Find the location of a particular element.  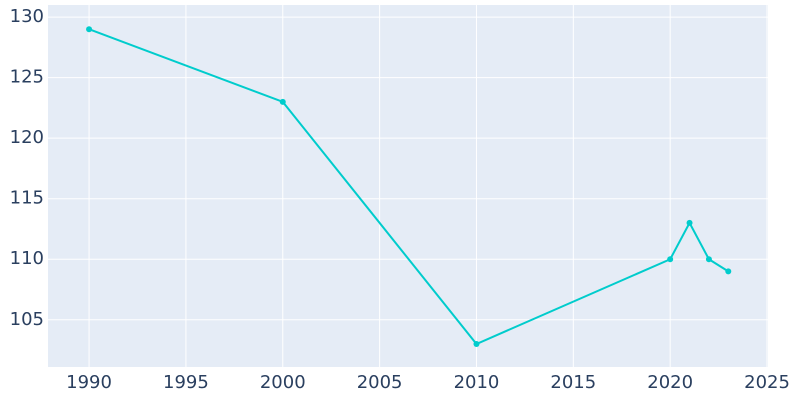

x-tick-label: 2010 is located at coordinates (477, 382).